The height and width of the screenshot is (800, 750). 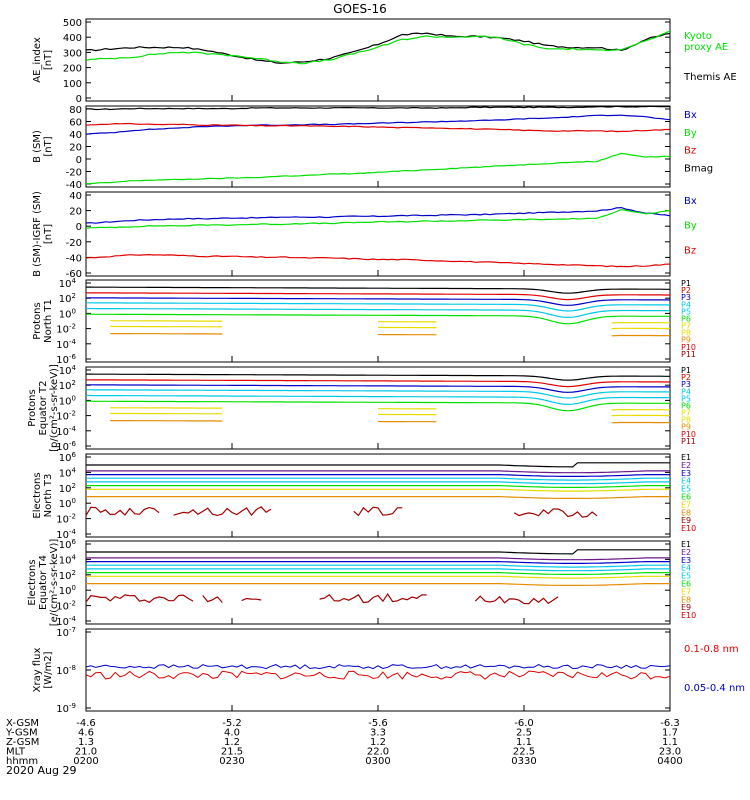 I want to click on y-axis-label: [W/m2], so click(x=48, y=669).